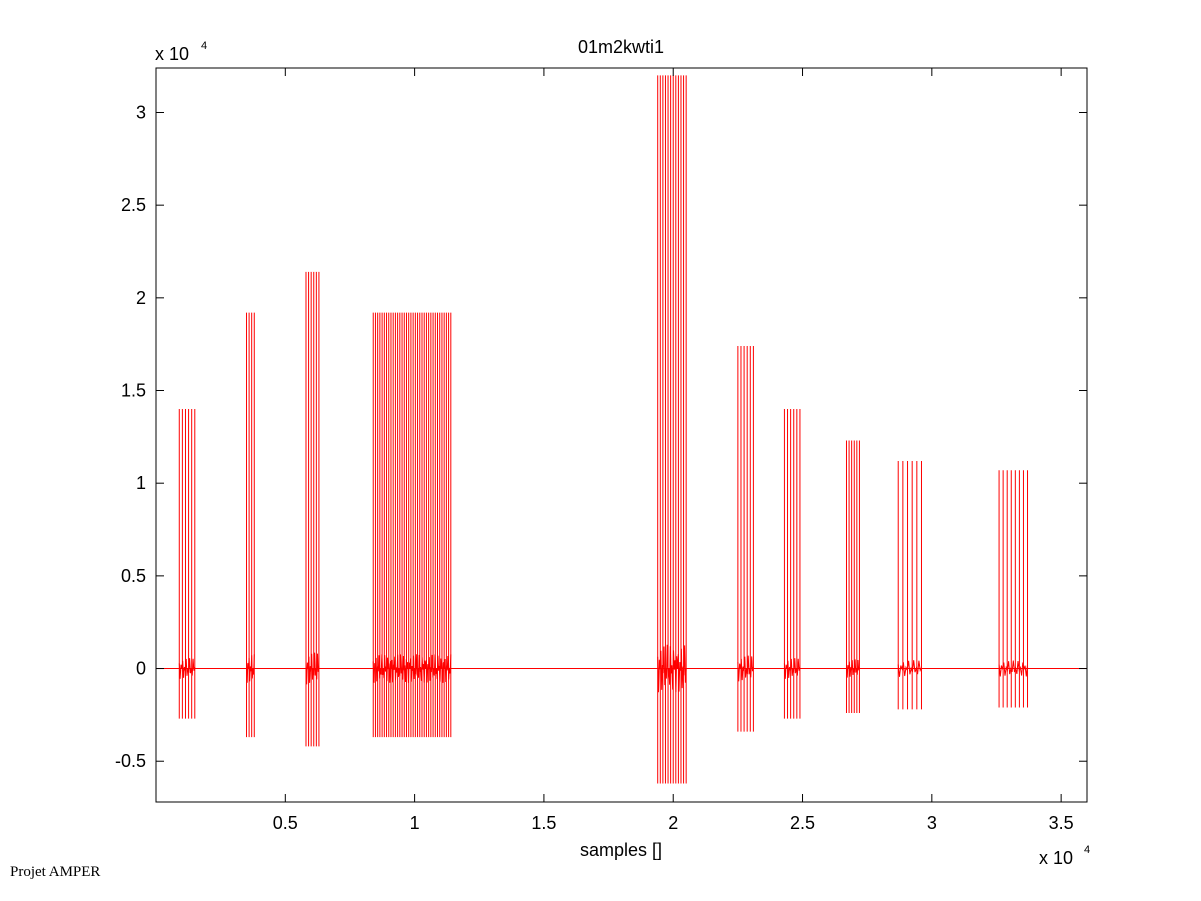  Describe the element at coordinates (802, 823) in the screenshot. I see `x-tick-label: 2.5` at that location.